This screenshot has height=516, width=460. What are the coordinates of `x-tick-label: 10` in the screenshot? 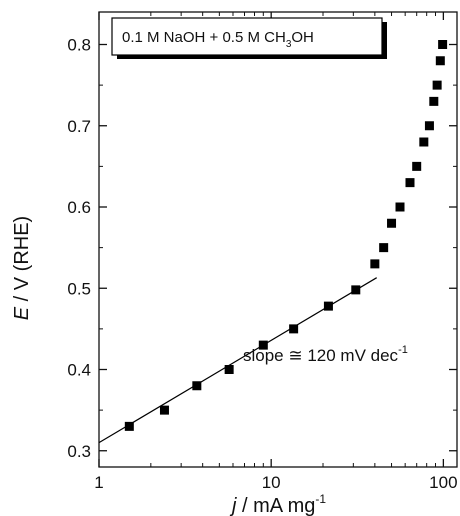 It's located at (271, 482).